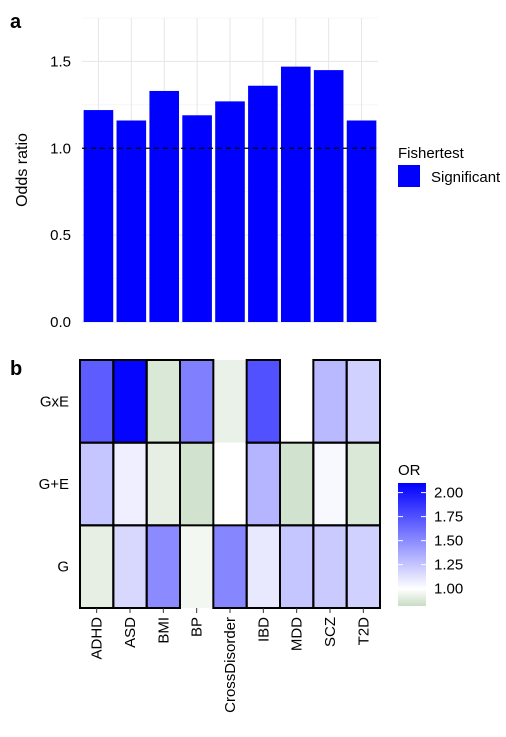  What do you see at coordinates (466, 177) in the screenshot?
I see `legend-label-significant: Significant` at bounding box center [466, 177].